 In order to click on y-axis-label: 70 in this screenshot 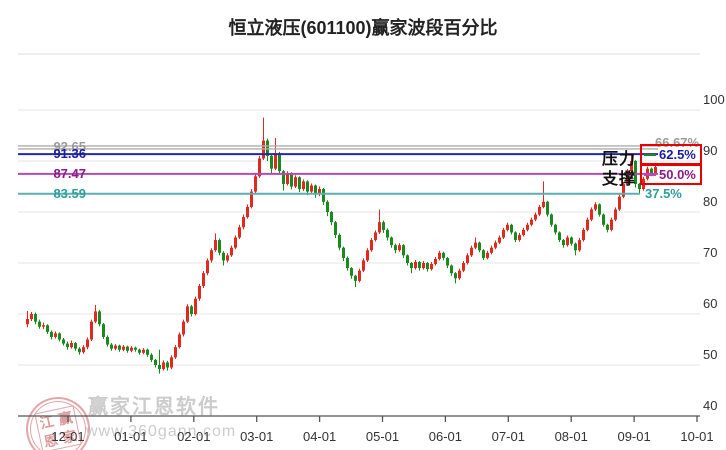, I will do `click(710, 252)`.